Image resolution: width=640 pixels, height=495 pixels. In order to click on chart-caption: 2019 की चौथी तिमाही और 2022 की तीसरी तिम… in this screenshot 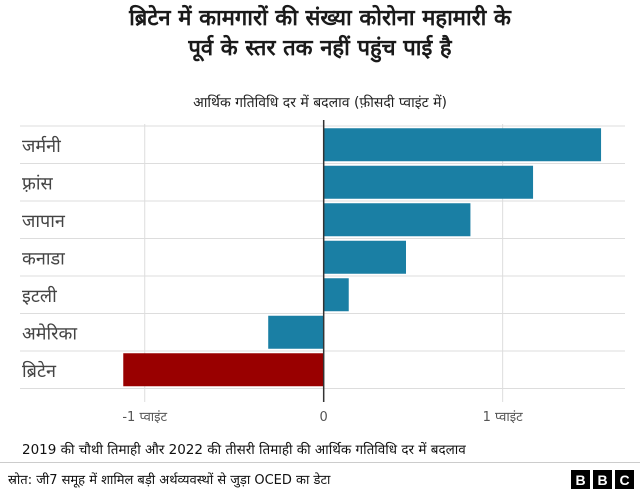, I will do `click(244, 450)`.